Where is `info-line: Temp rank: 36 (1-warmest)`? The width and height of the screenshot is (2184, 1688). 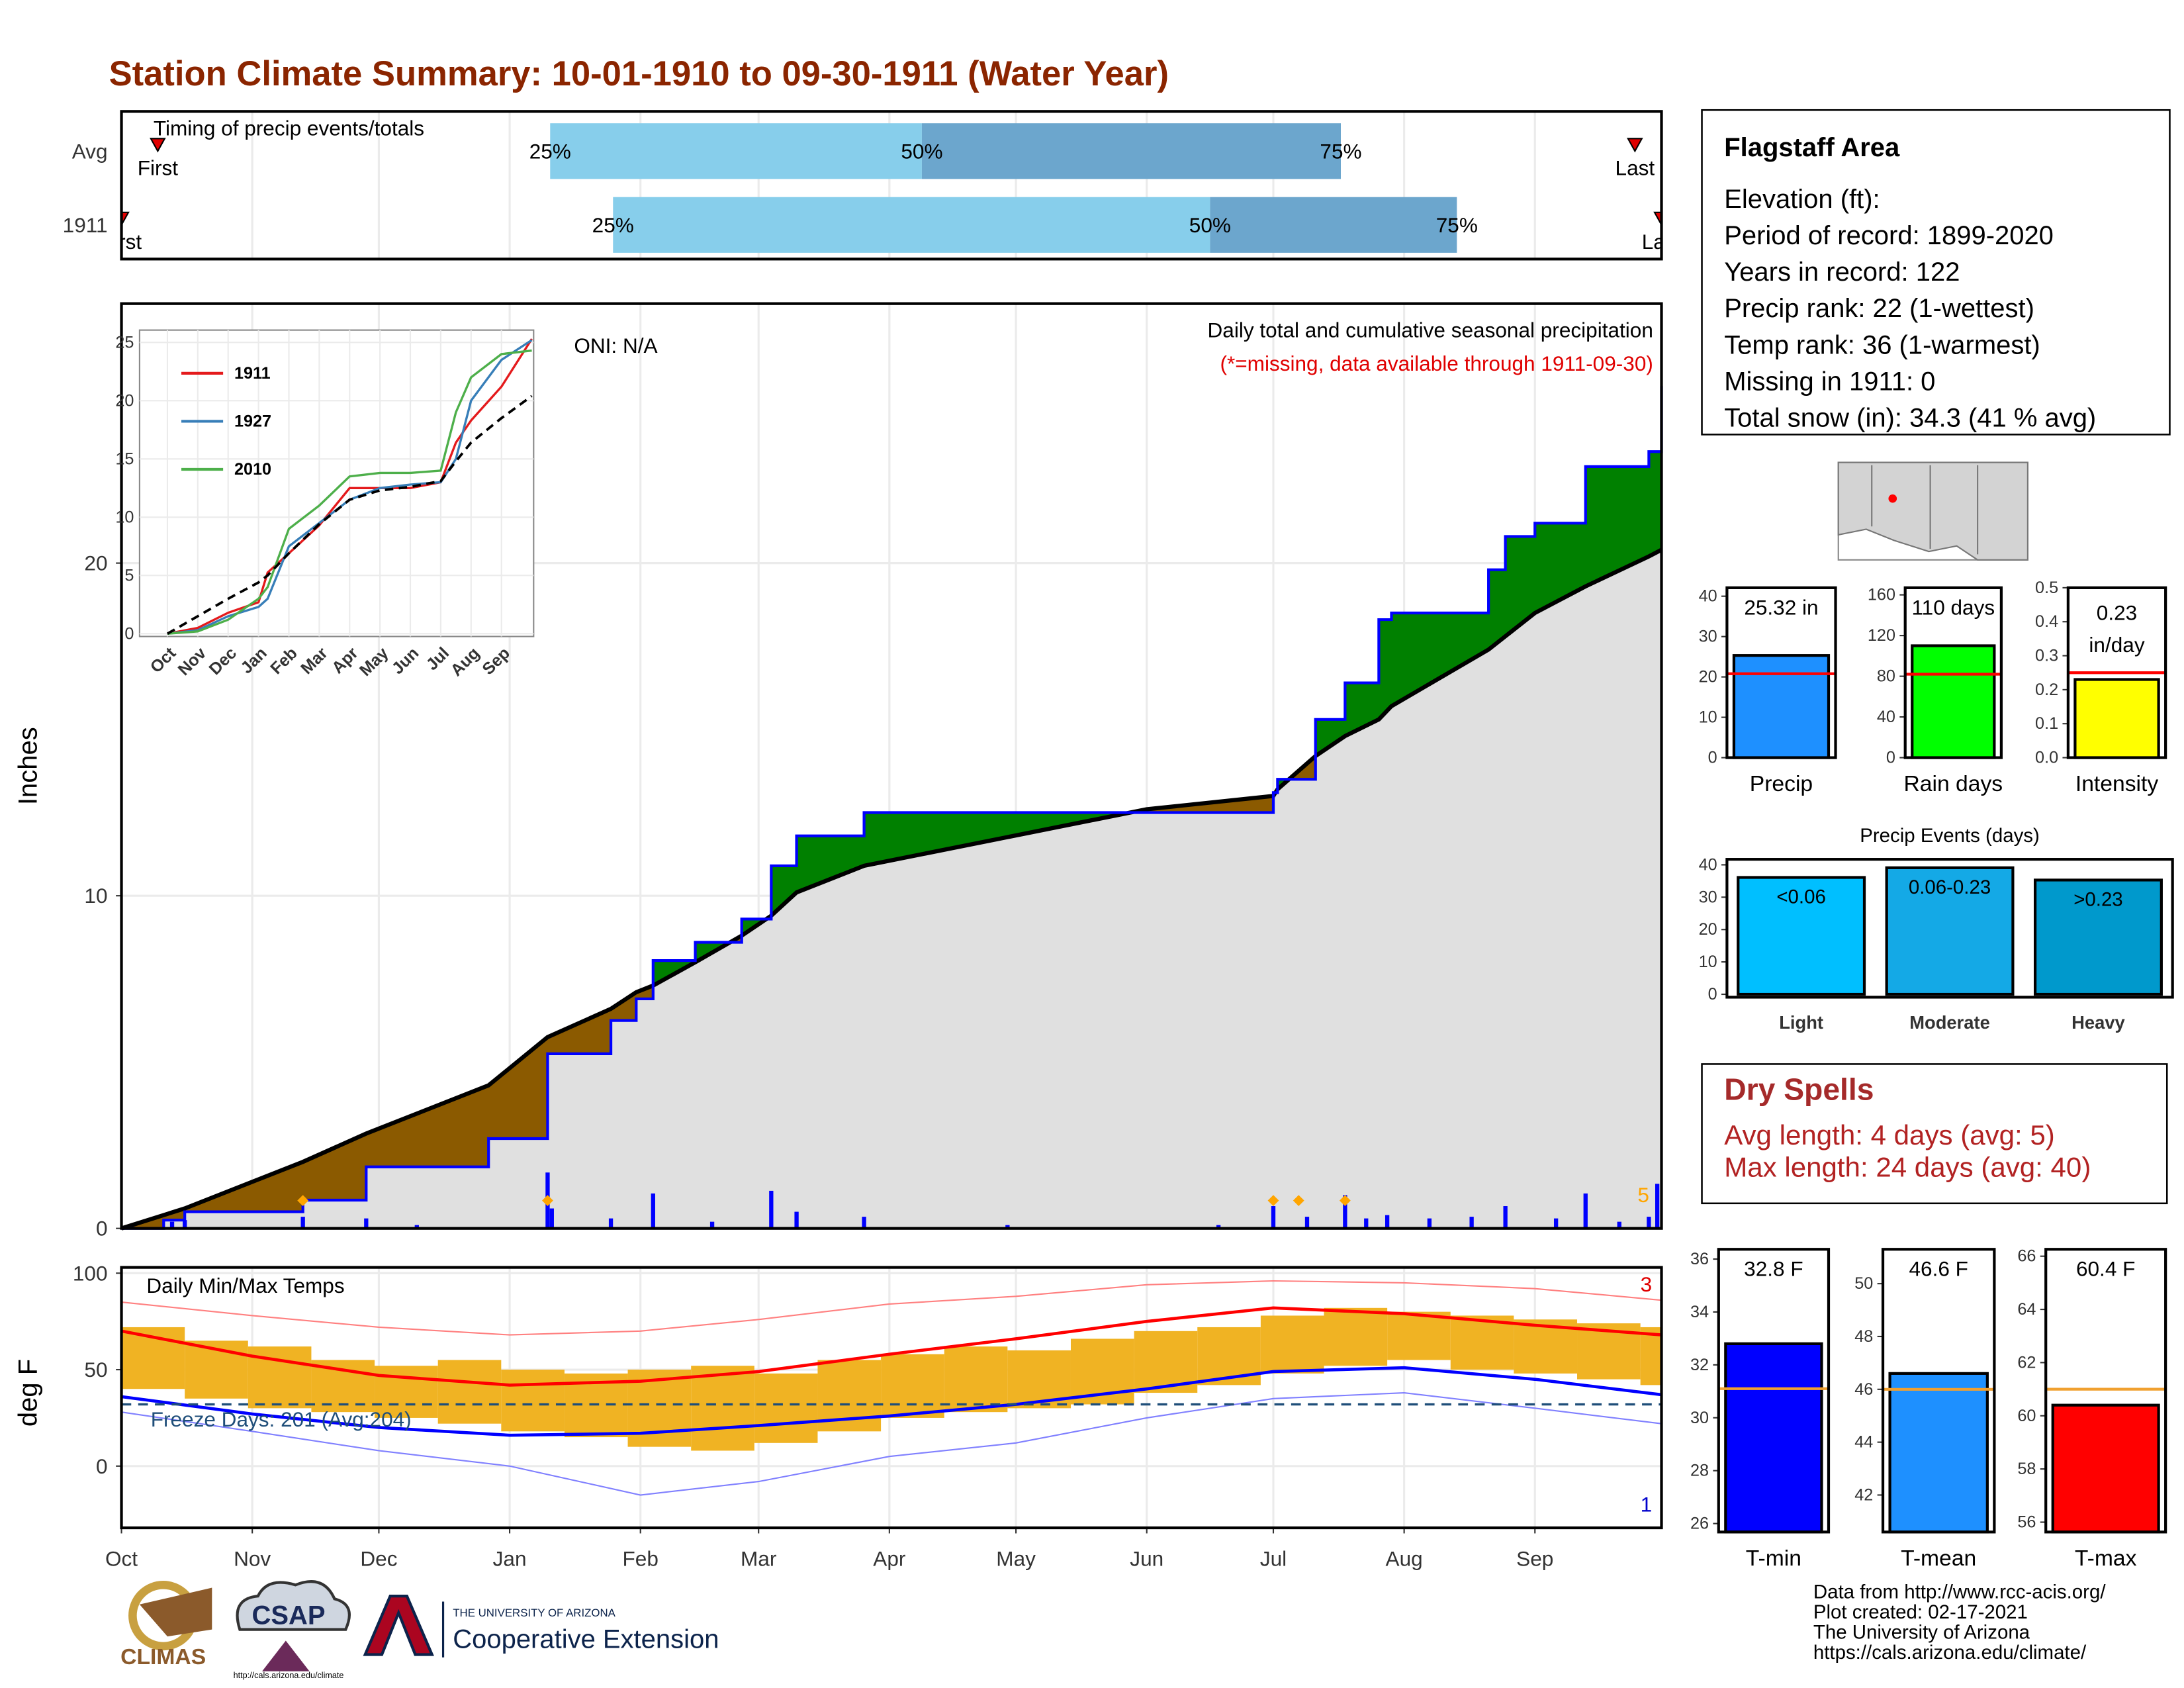 info-line: Temp rank: 36 (1-warmest) is located at coordinates (1882, 344).